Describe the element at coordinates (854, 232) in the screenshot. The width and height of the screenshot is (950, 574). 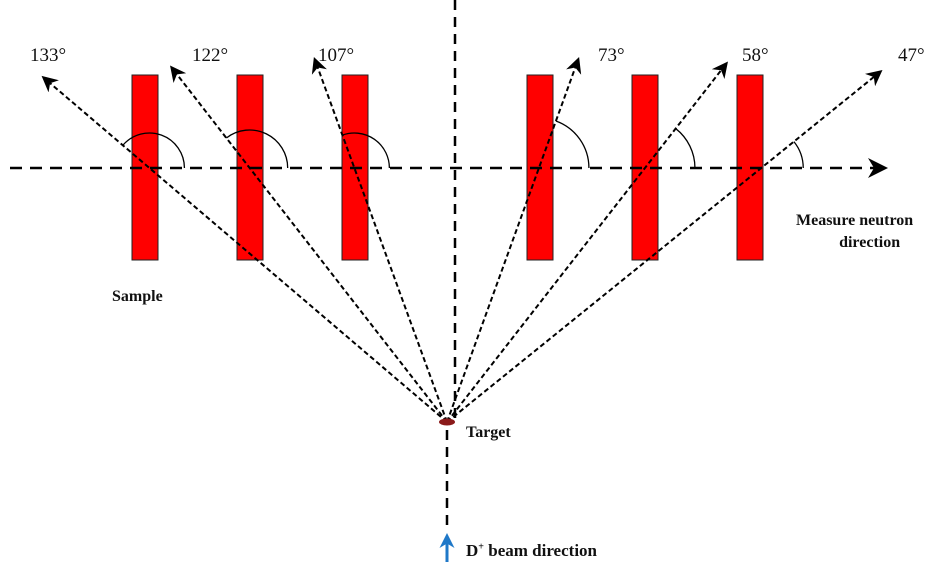
I see `measure-direction-label: Measure neutron direction` at that location.